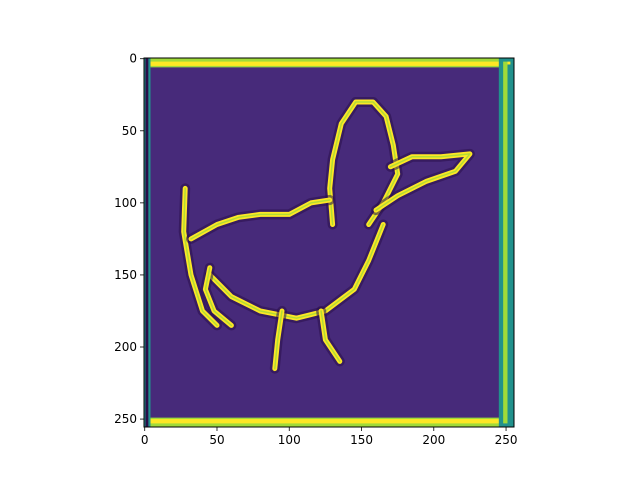 The image size is (640, 480). What do you see at coordinates (505, 242) in the screenshot?
I see `border-right-mid` at bounding box center [505, 242].